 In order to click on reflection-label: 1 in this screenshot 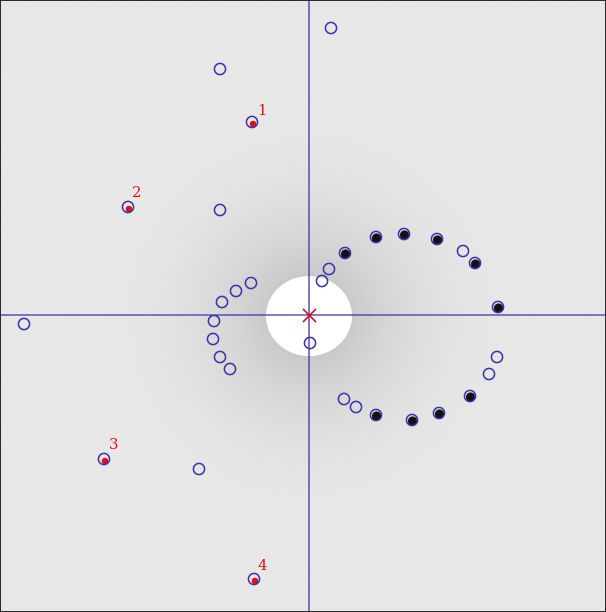, I will do `click(263, 110)`.